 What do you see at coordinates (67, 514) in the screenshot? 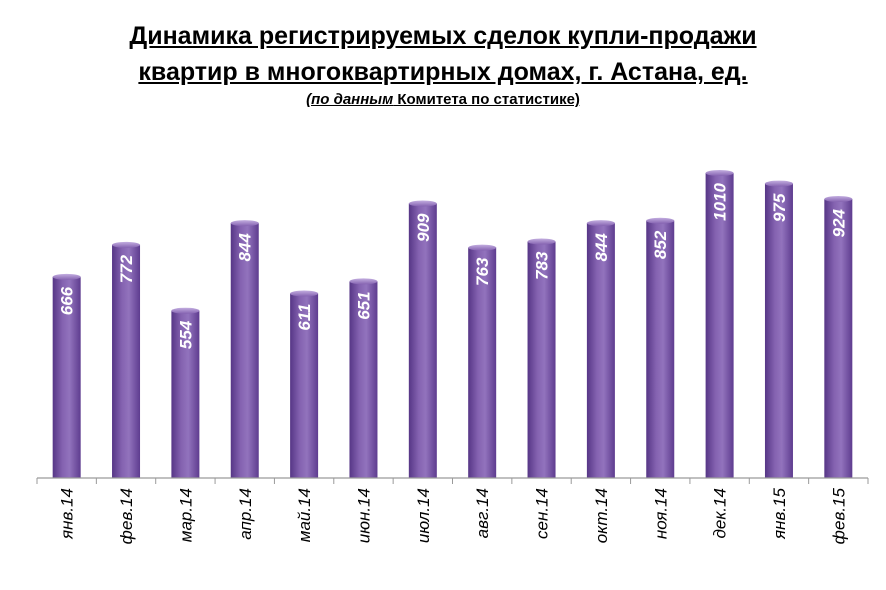
I see `x-tick-label: янв.14` at bounding box center [67, 514].